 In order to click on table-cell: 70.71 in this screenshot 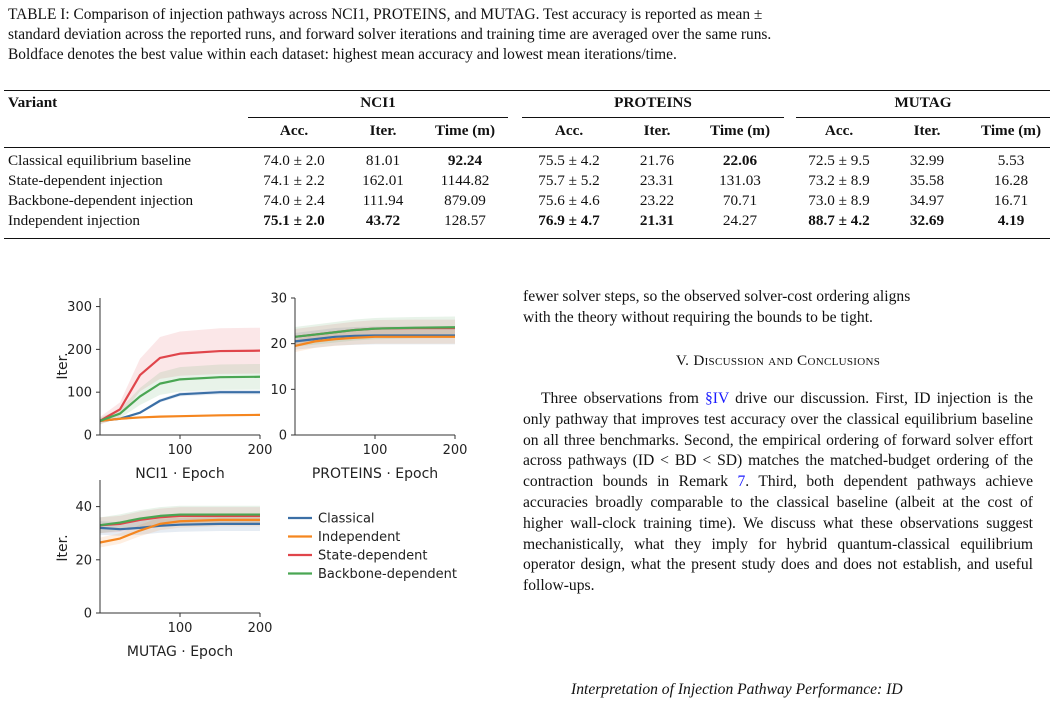, I will do `click(740, 200)`.